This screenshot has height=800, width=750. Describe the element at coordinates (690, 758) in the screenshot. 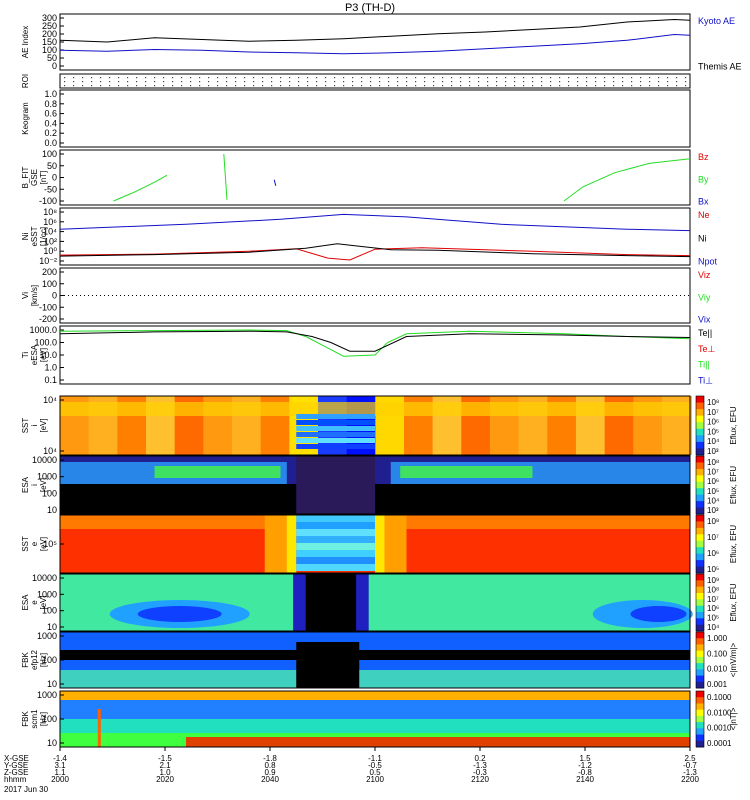

I see `x-tick-label: 2.5` at that location.